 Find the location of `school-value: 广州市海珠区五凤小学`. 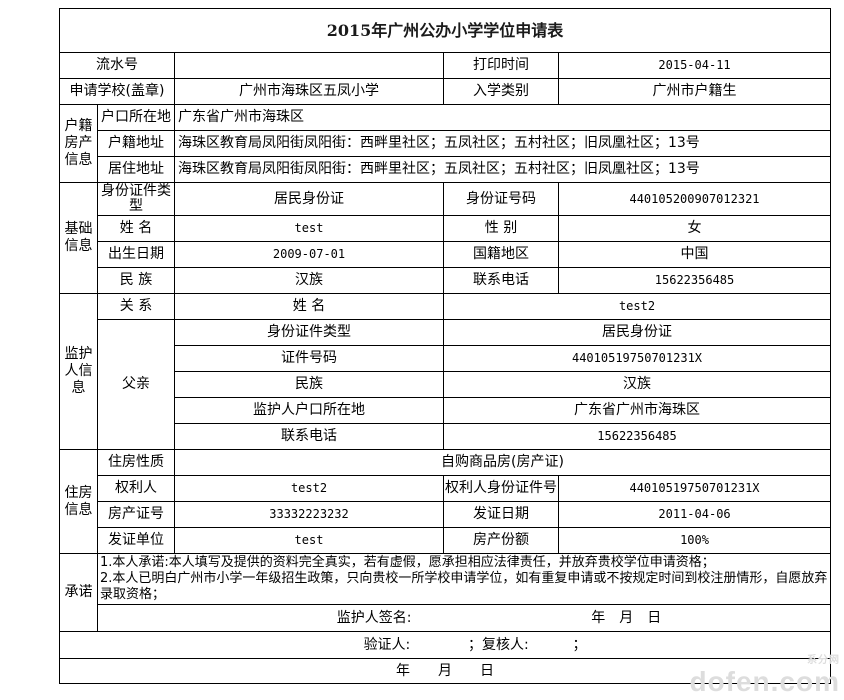

school-value: 广州市海珠区五凤小学 is located at coordinates (309, 91).